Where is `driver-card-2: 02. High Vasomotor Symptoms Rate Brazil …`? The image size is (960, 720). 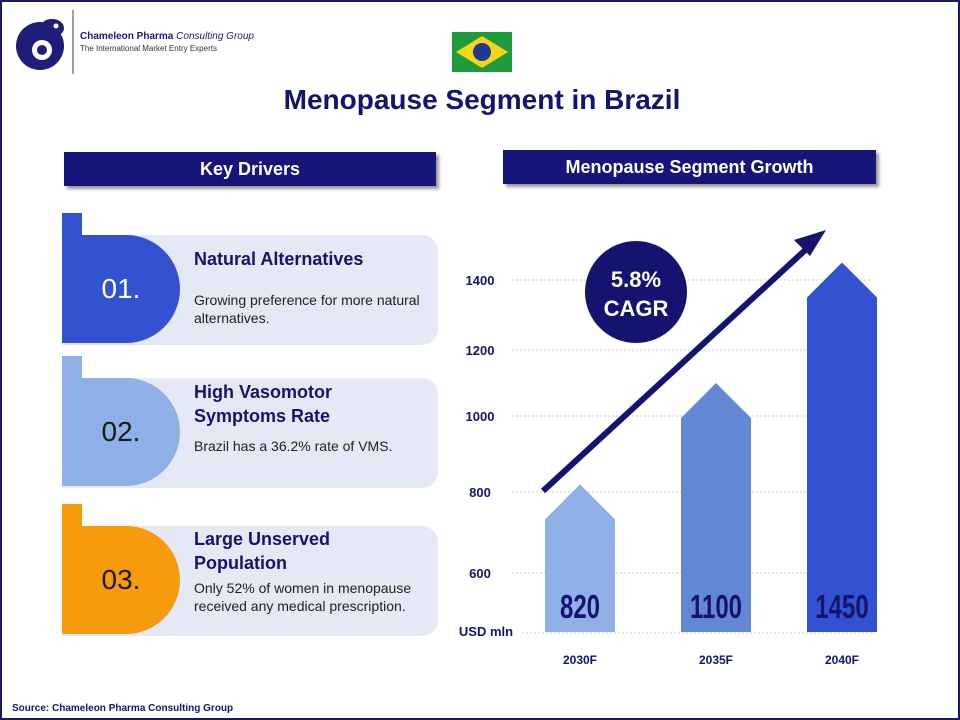
driver-card-2: 02. High Vasomotor Symptoms Rate Brazil … is located at coordinates (250, 422).